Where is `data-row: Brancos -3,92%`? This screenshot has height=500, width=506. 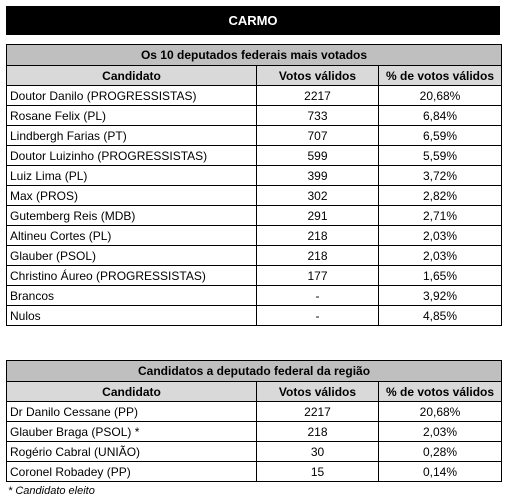
data-row: Brancos -3,92% is located at coordinates (254, 295).